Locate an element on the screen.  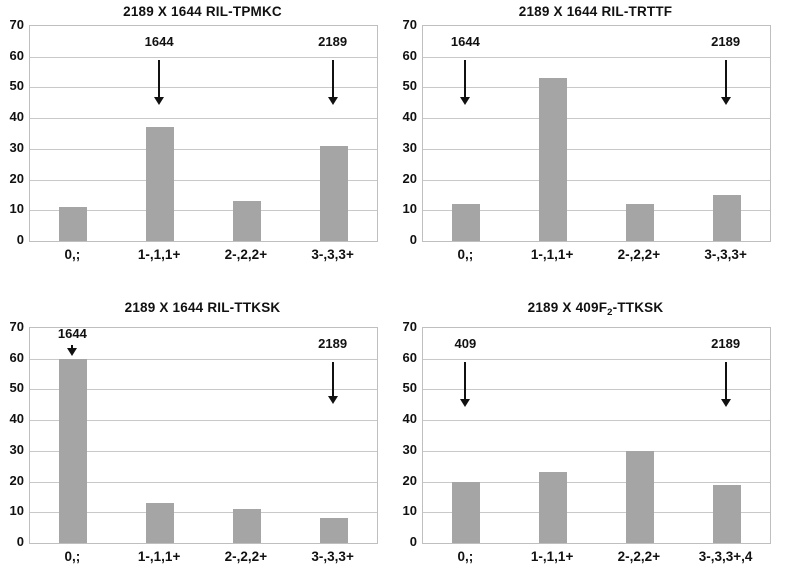
x-axis-category-label: 3-,3,3+,4 is located at coordinates (725, 556).